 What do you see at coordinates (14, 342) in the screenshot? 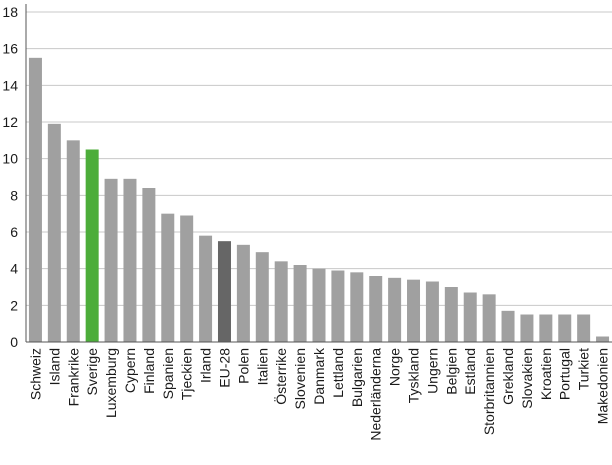
I see `y-tick-label: 0` at bounding box center [14, 342].